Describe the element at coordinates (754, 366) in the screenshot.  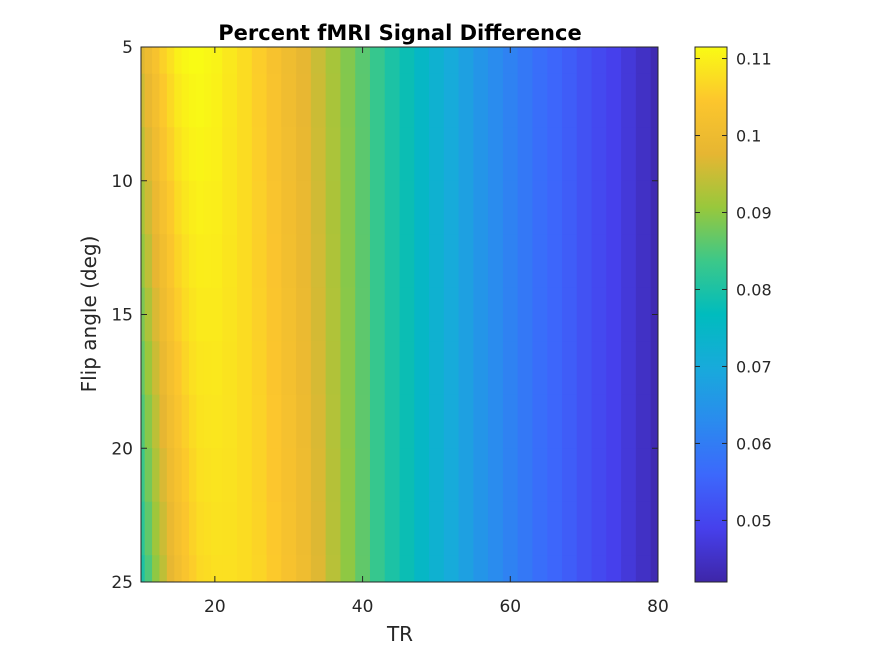
I see `colorbar-tick-label: 0.07` at that location.